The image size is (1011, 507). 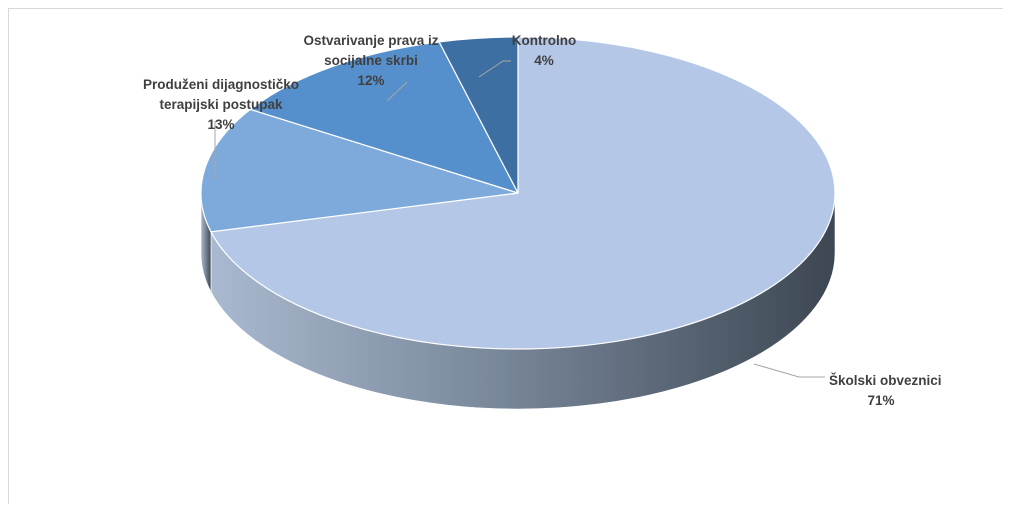 I want to click on slice-label-1-line-1: terapijski postupak, so click(x=221, y=104).